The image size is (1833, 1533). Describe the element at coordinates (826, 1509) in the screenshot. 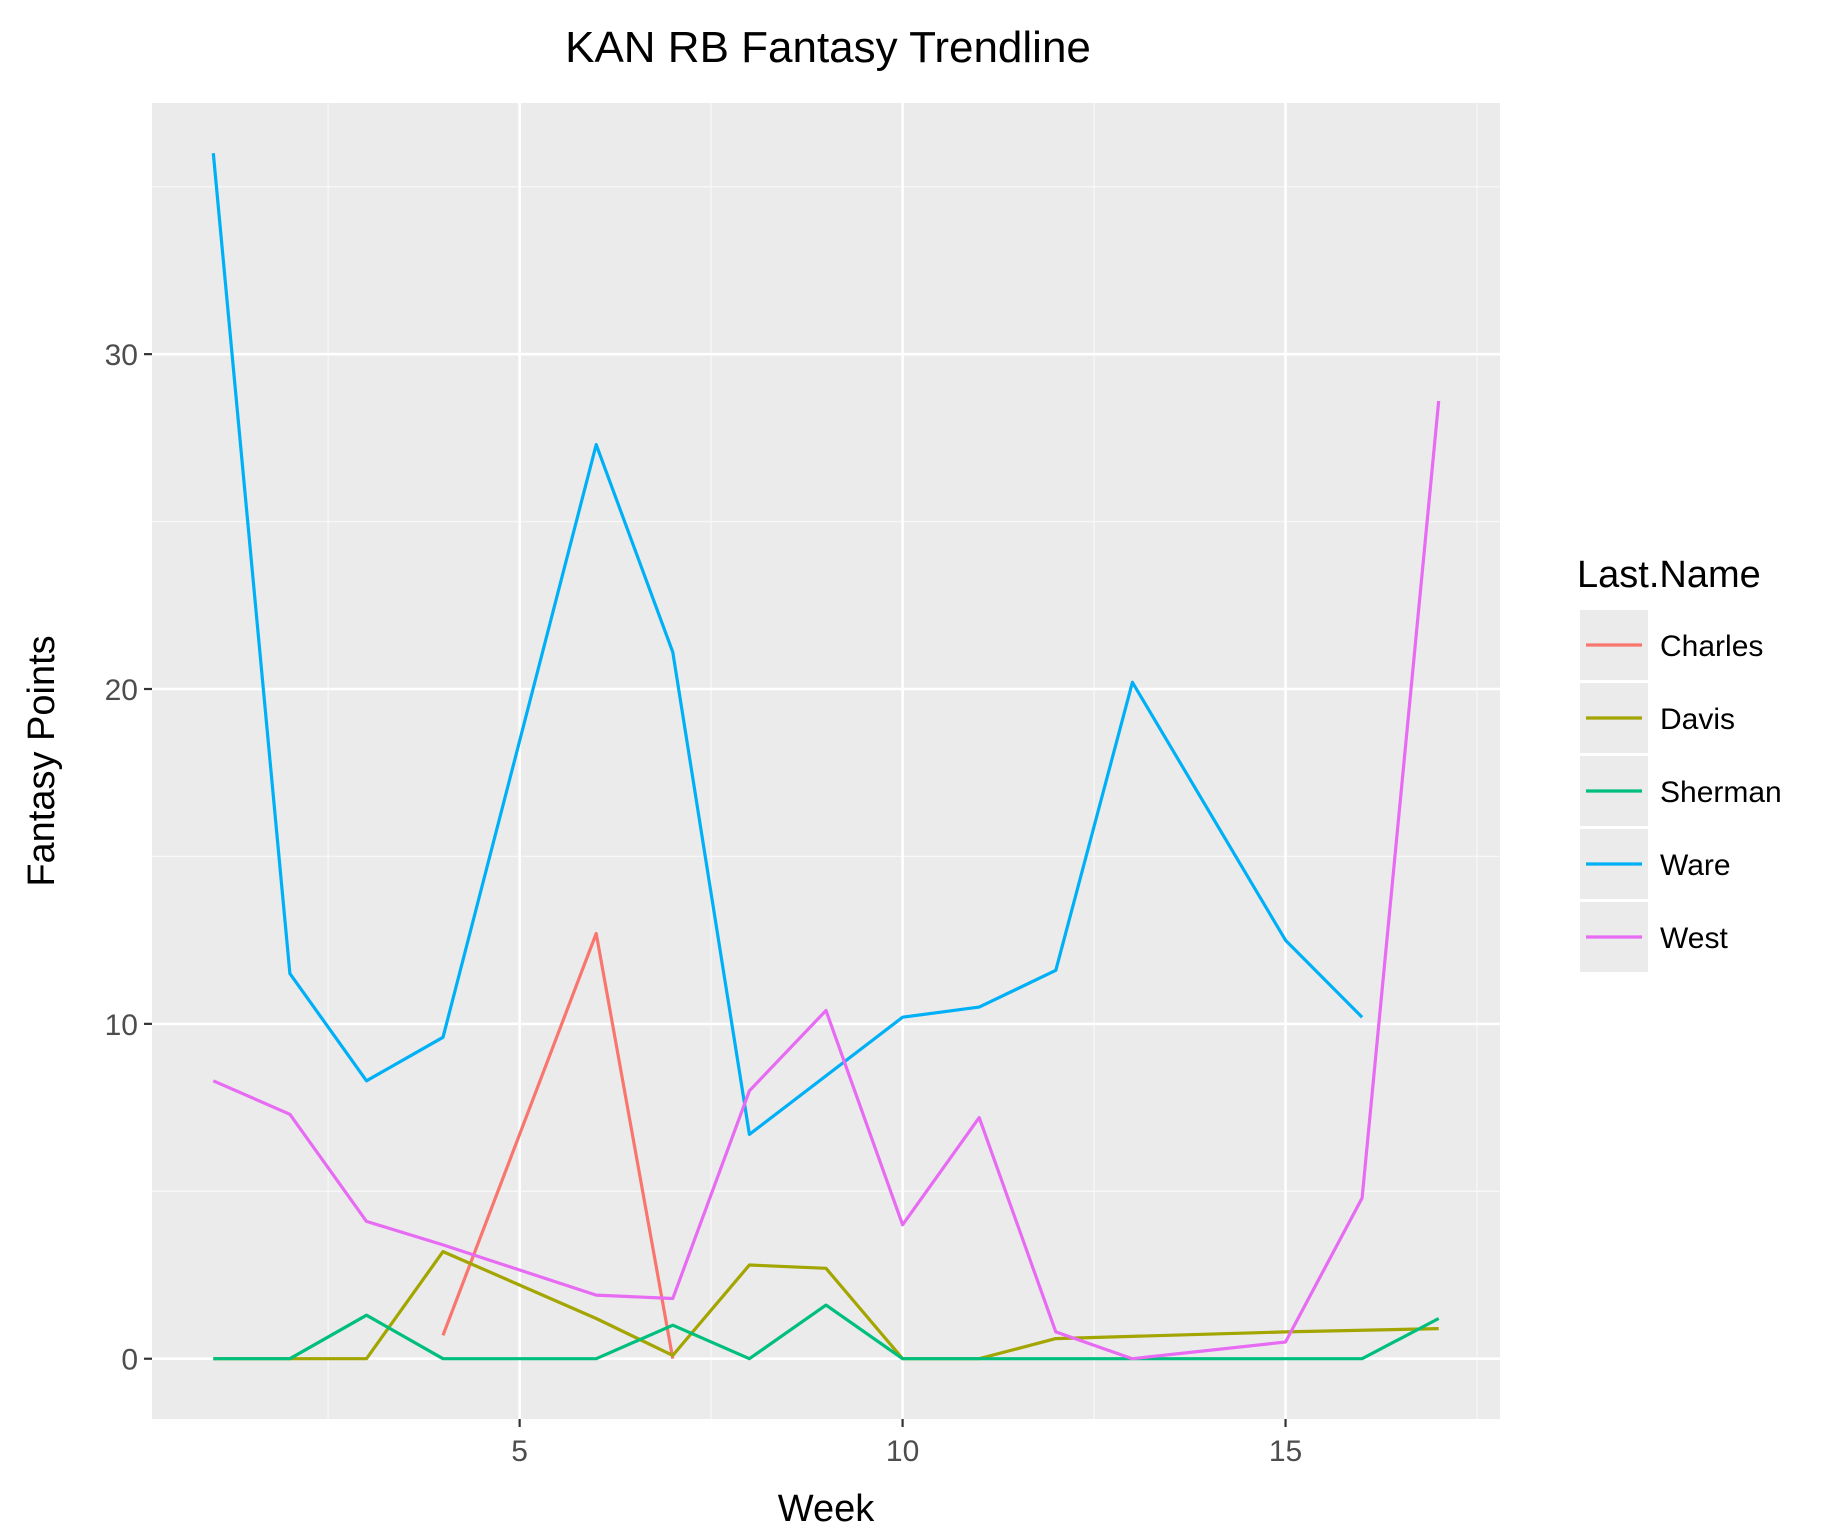

I see `x-axis-title: Week` at that location.